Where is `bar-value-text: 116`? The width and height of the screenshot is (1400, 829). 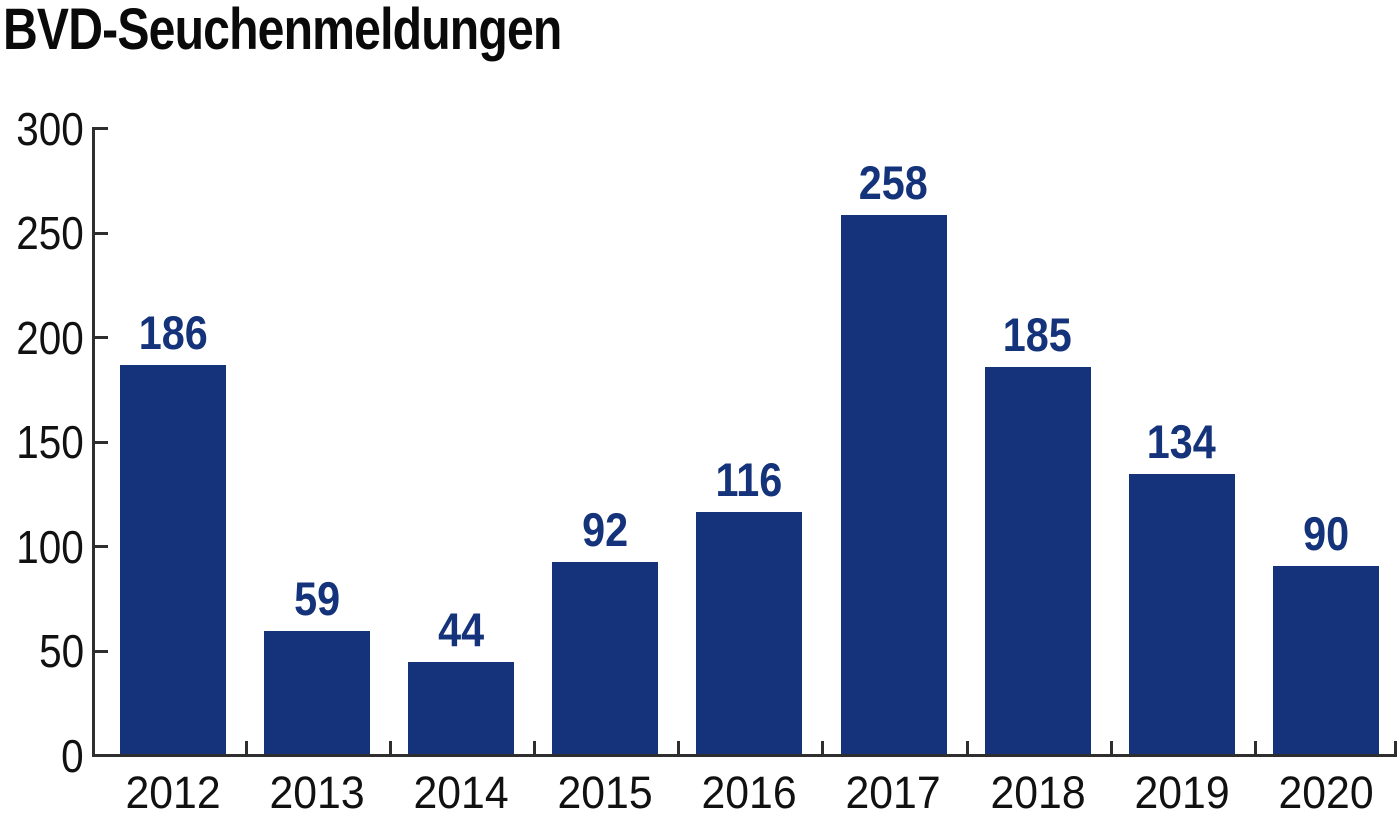 bar-value-text: 116 is located at coordinates (749, 479).